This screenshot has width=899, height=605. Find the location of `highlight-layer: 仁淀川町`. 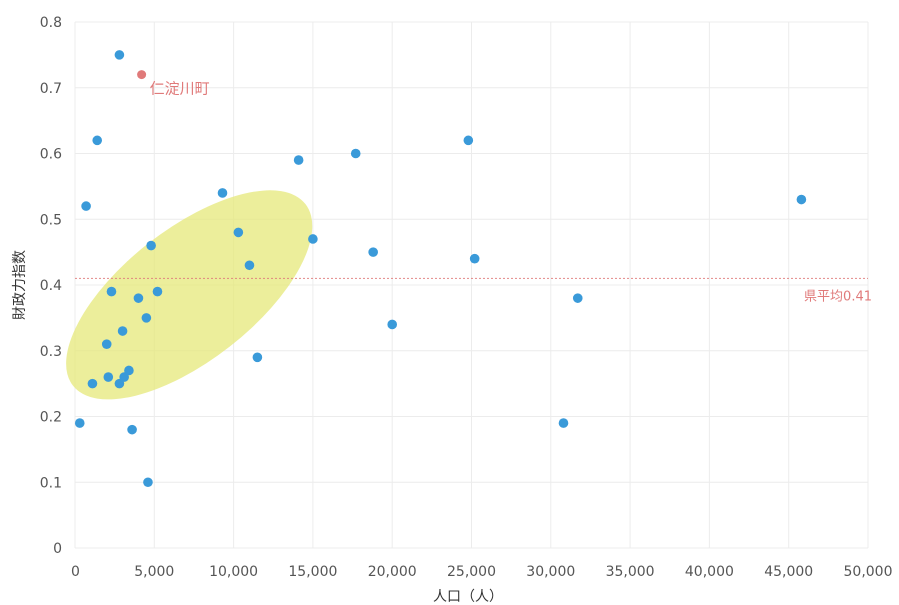

highlight-layer: 仁淀川町 is located at coordinates (173, 84).